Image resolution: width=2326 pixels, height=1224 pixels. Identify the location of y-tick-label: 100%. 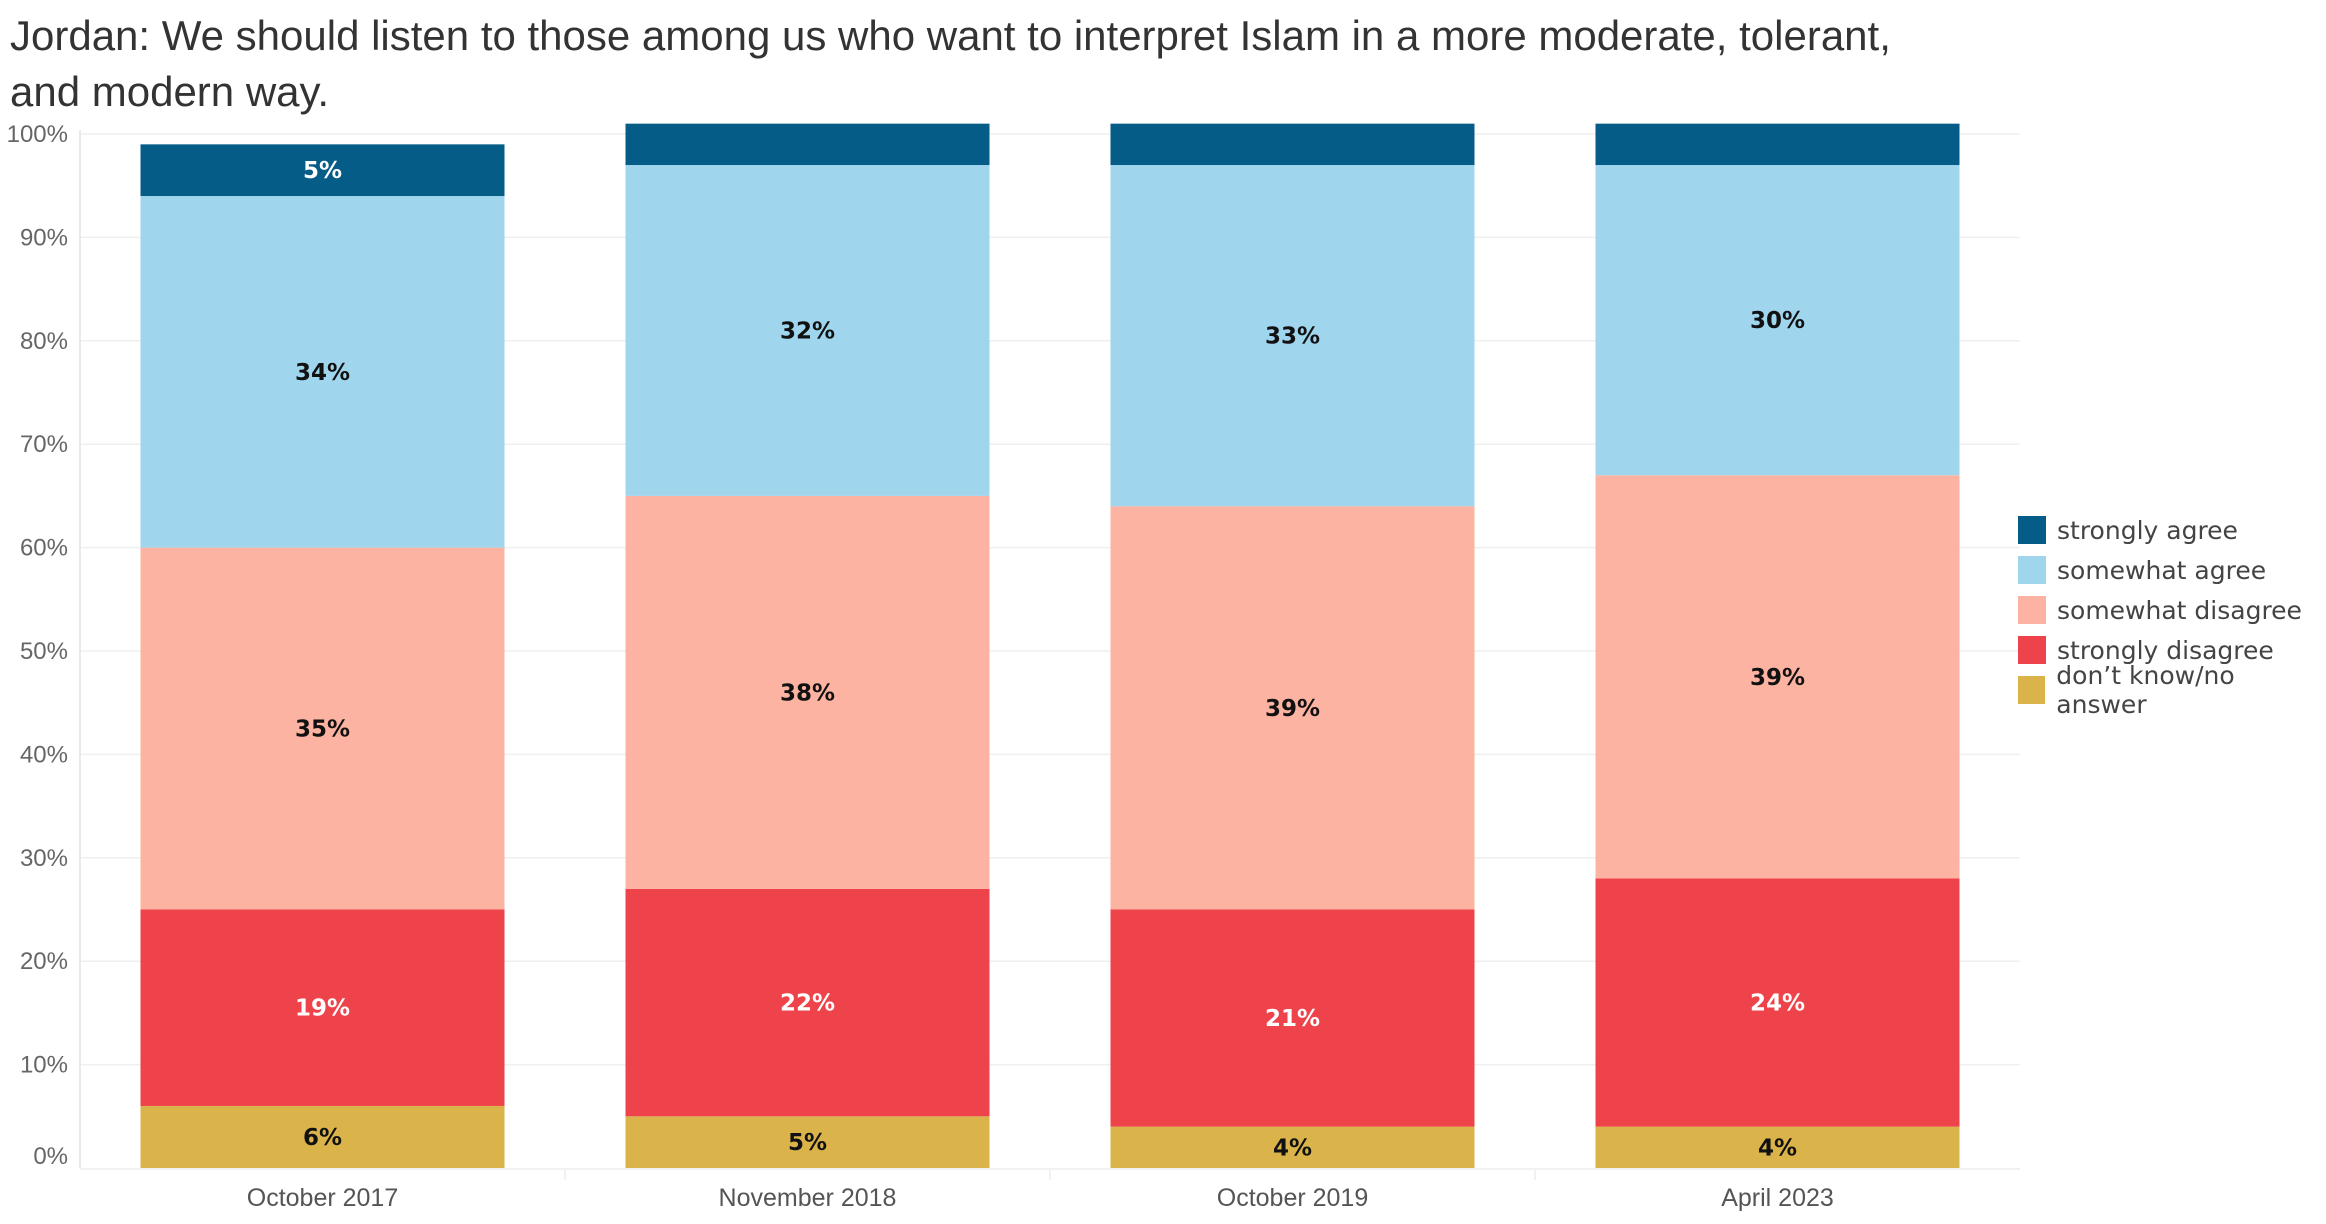
(37, 134).